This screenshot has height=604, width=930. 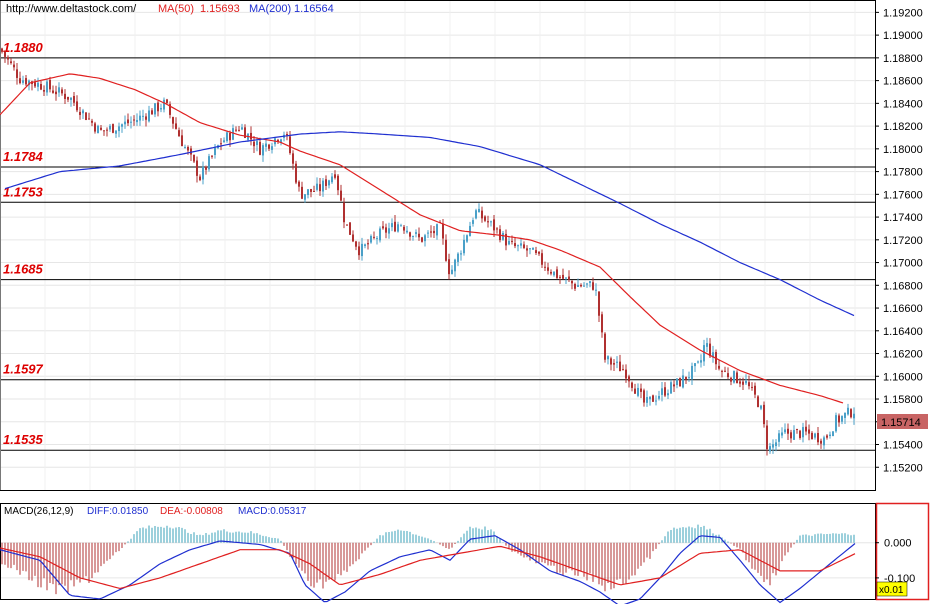 What do you see at coordinates (892, 589) in the screenshot?
I see `macd-zoom-box` at bounding box center [892, 589].